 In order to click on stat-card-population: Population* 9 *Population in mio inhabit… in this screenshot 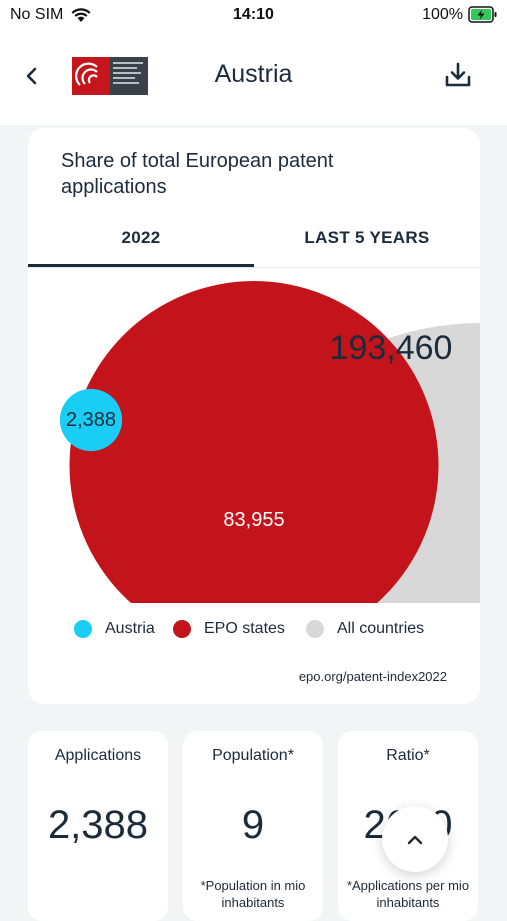, I will do `click(253, 826)`.